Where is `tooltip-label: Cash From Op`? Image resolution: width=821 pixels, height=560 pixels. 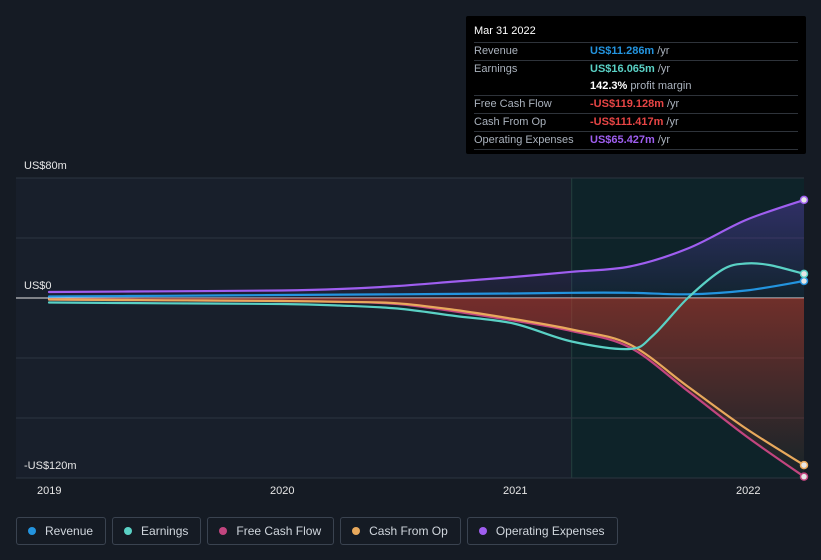
tooltip-label: Cash From Op is located at coordinates (510, 122).